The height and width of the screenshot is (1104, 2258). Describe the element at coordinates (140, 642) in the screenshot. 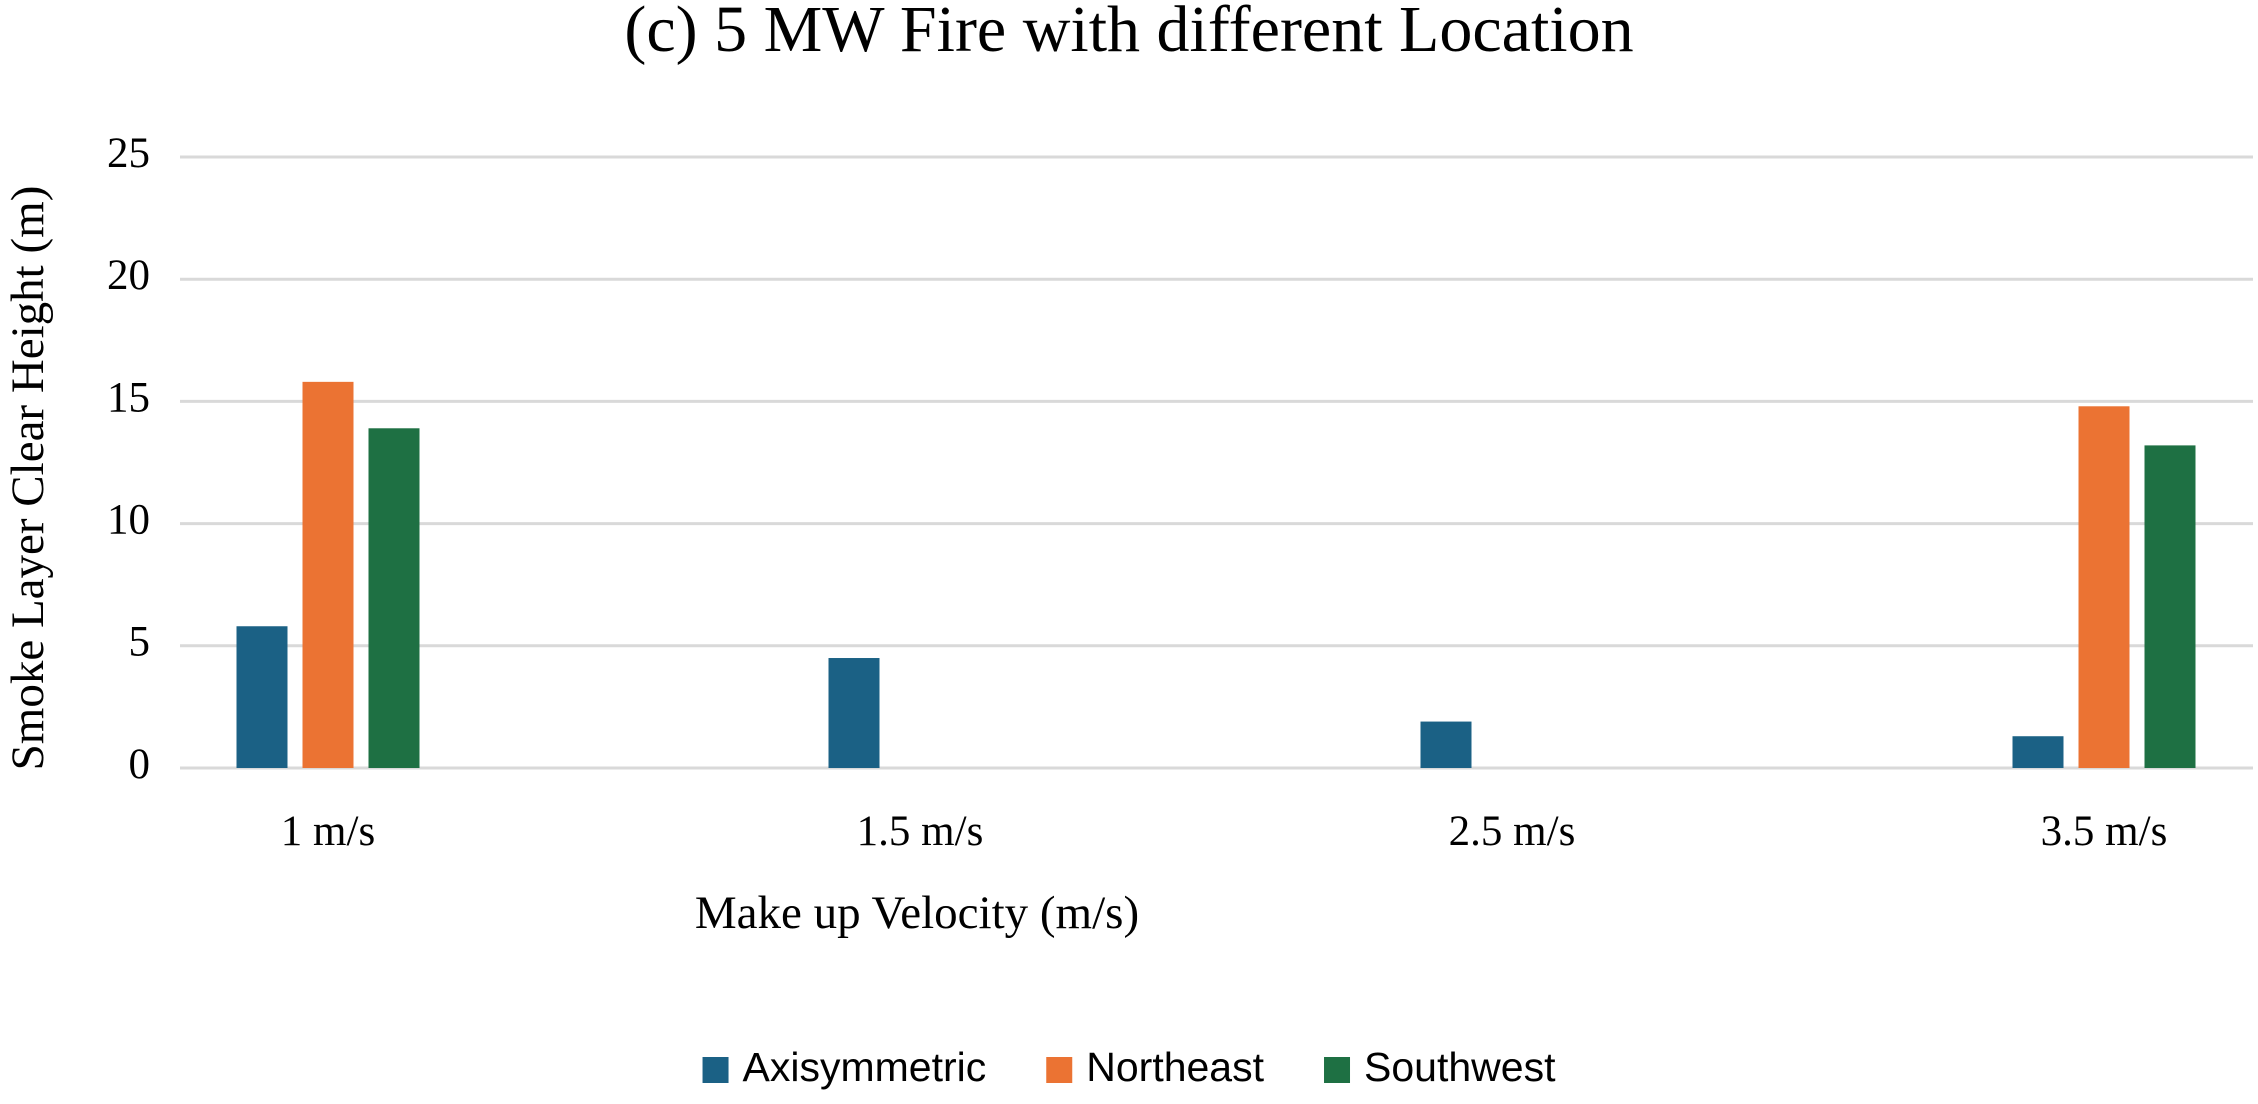

I see `y-tick-label: 5` at that location.